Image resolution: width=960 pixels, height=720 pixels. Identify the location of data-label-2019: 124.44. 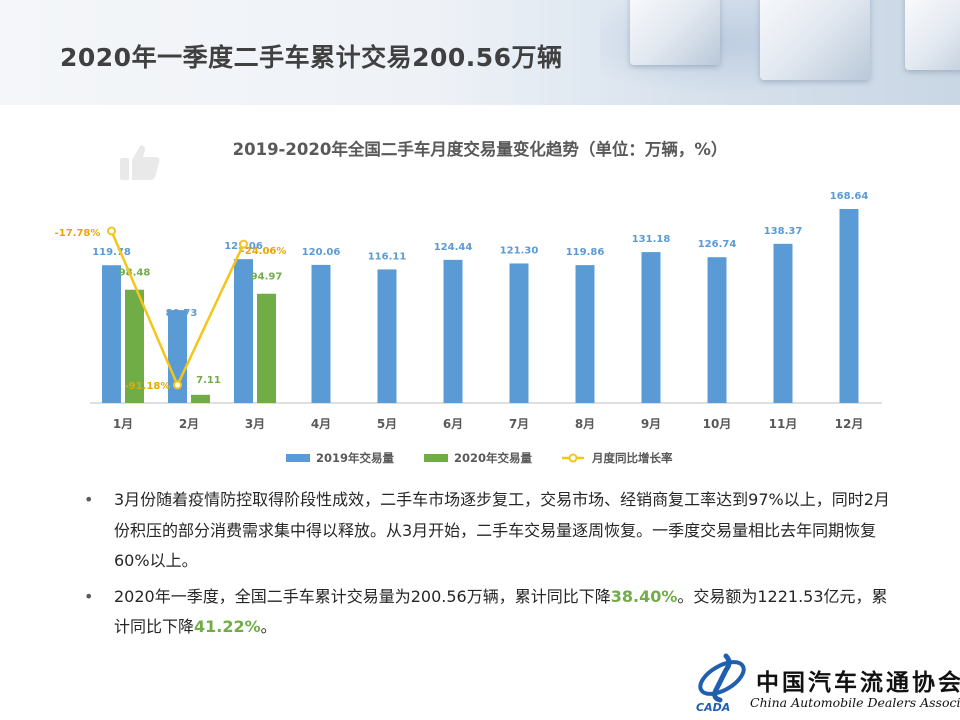
(453, 247).